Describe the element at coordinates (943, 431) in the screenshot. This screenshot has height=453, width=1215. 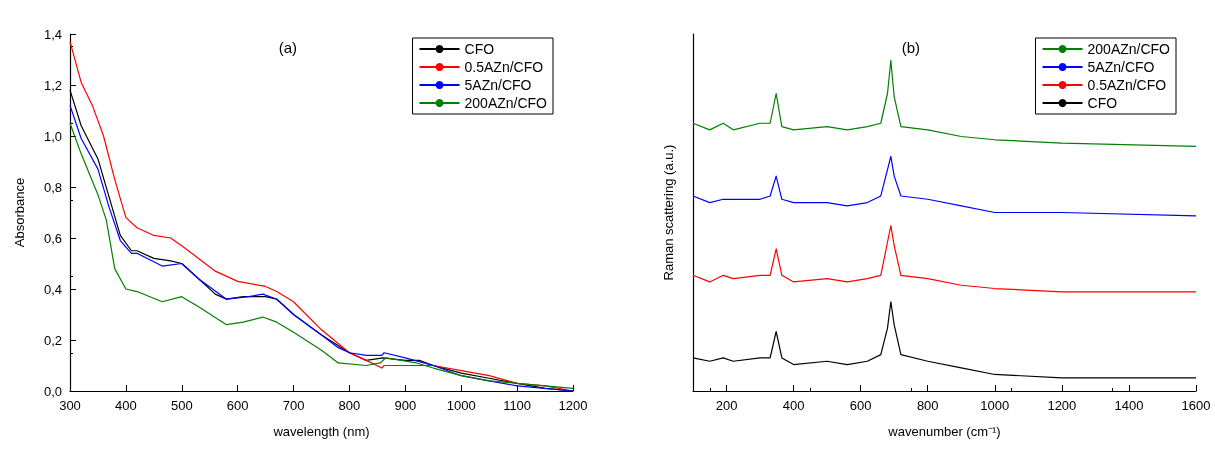
I see `x-axis-title: wavenumber (cm⁻¹)` at that location.